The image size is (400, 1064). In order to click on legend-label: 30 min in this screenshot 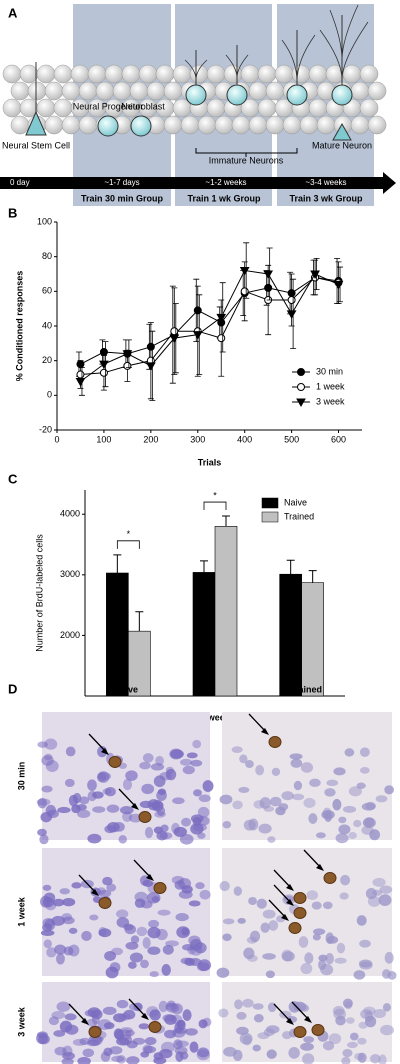, I will do `click(329, 371)`.